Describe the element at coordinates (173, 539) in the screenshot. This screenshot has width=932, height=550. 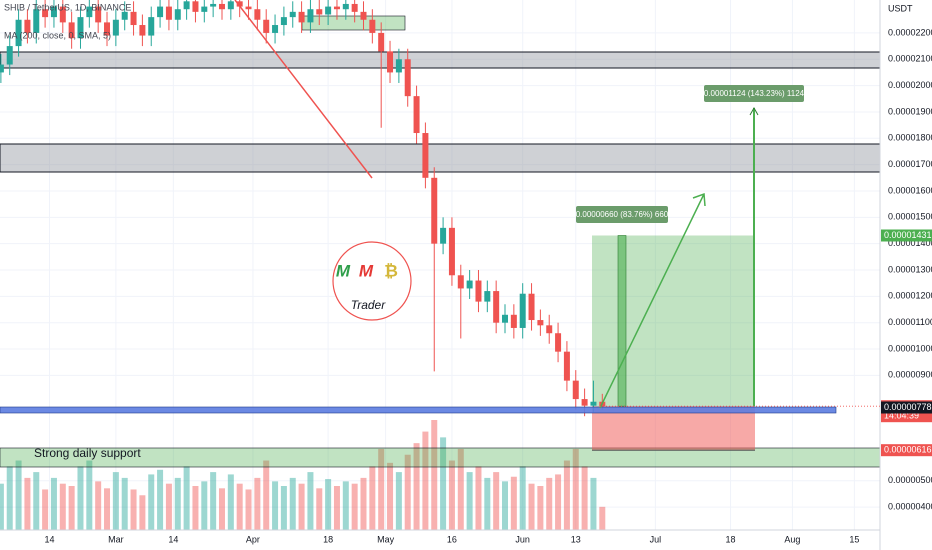
I see `x-tick-label: 14` at that location.